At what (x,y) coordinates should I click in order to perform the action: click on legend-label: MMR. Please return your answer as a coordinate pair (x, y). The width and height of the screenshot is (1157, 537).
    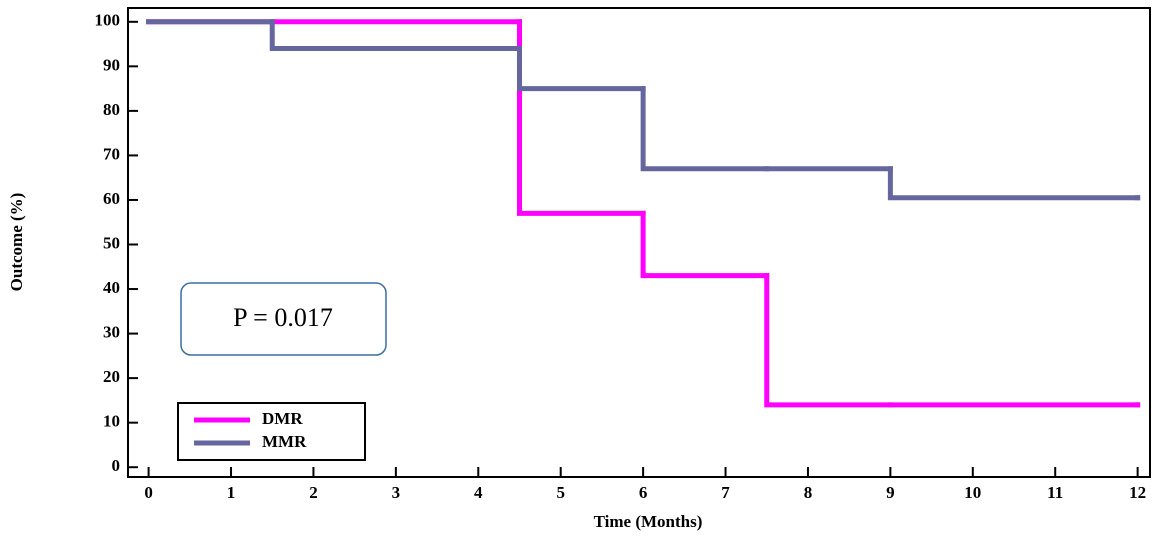
    Looking at the image, I should click on (284, 441).